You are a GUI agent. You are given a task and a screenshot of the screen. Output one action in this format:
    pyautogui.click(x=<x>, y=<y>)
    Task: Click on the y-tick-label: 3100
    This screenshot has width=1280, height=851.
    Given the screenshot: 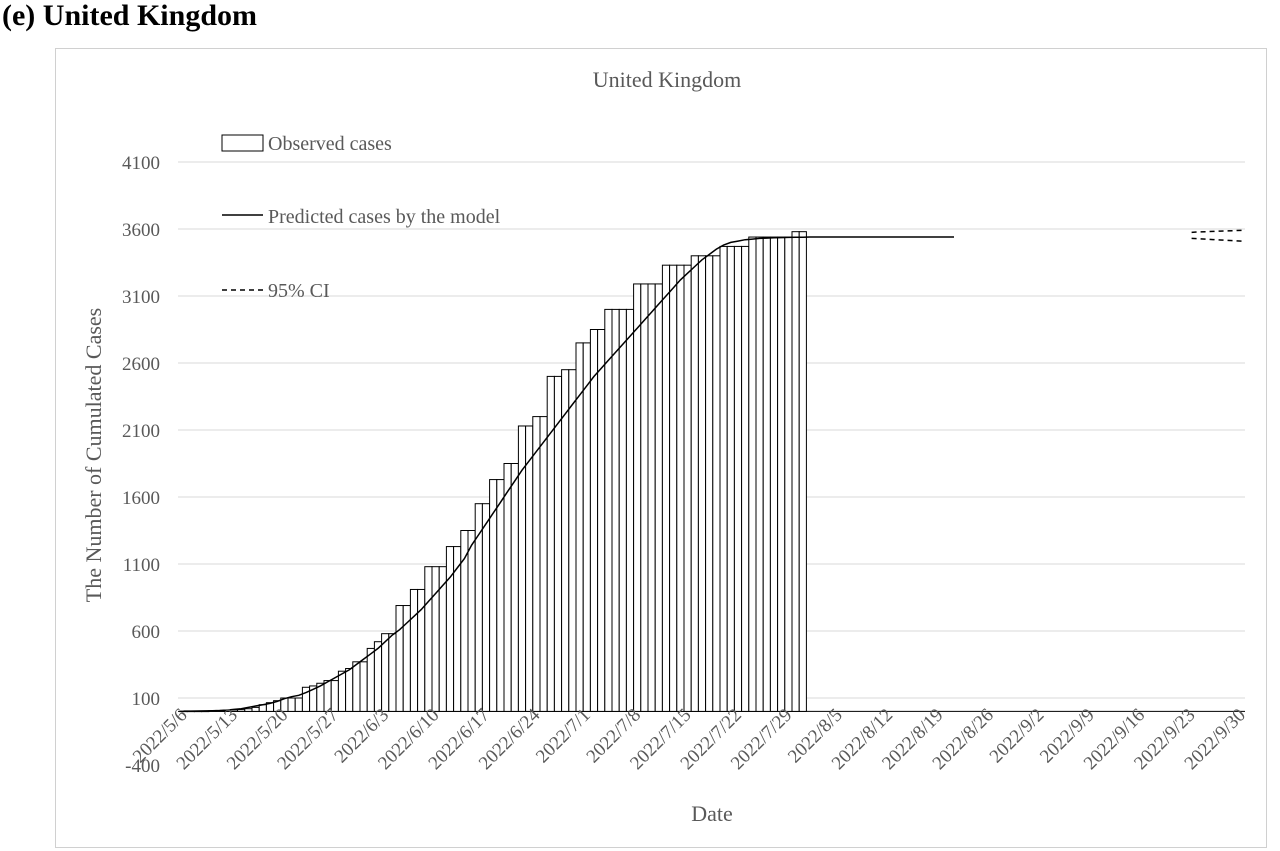 What is the action you would take?
    pyautogui.click(x=141, y=297)
    